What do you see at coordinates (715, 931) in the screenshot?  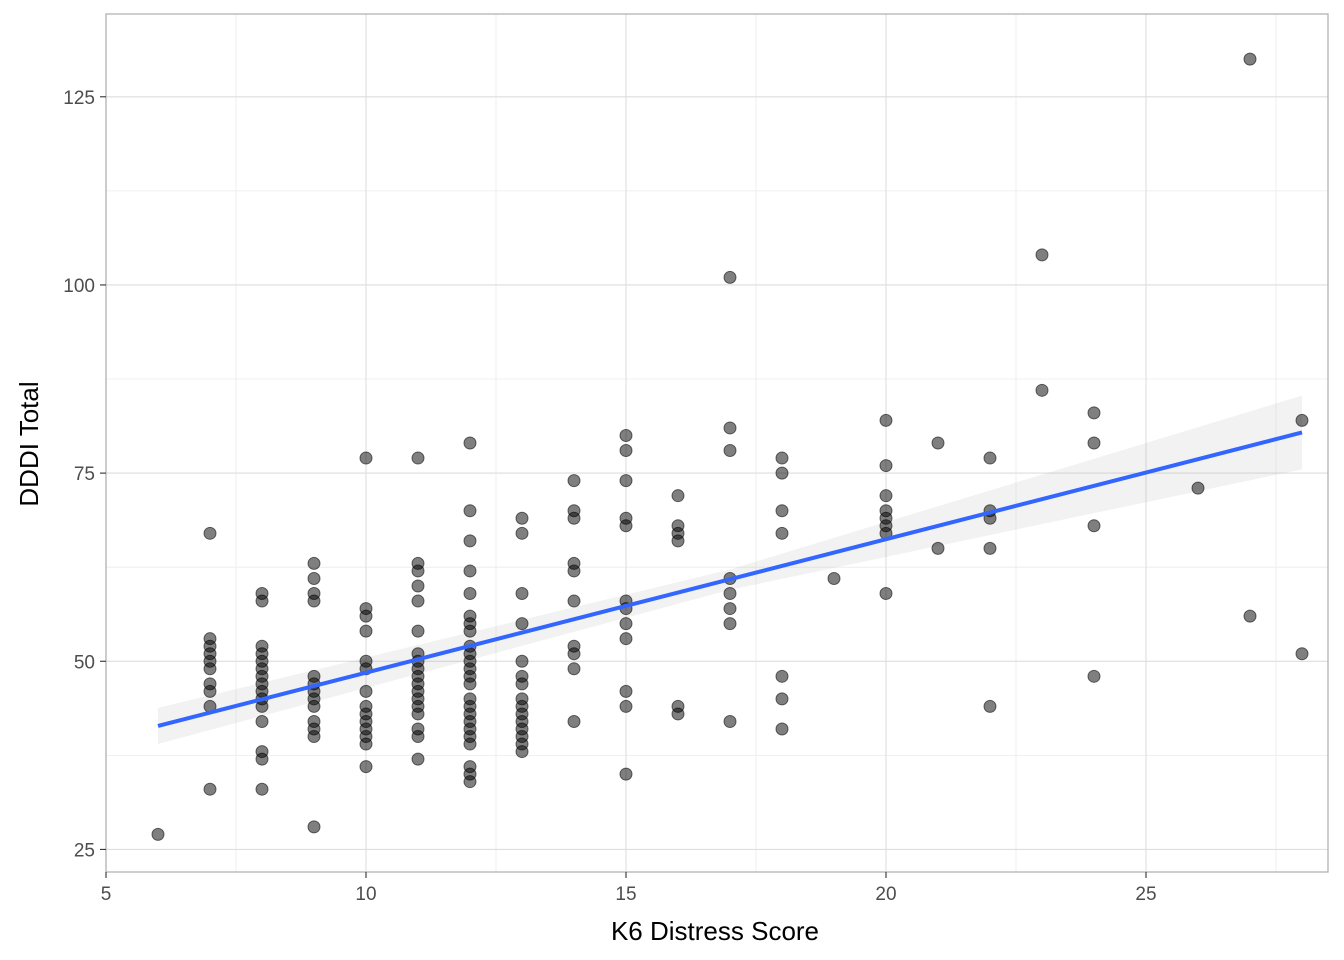 I see `x-axis-title: K6 Distress Score` at bounding box center [715, 931].